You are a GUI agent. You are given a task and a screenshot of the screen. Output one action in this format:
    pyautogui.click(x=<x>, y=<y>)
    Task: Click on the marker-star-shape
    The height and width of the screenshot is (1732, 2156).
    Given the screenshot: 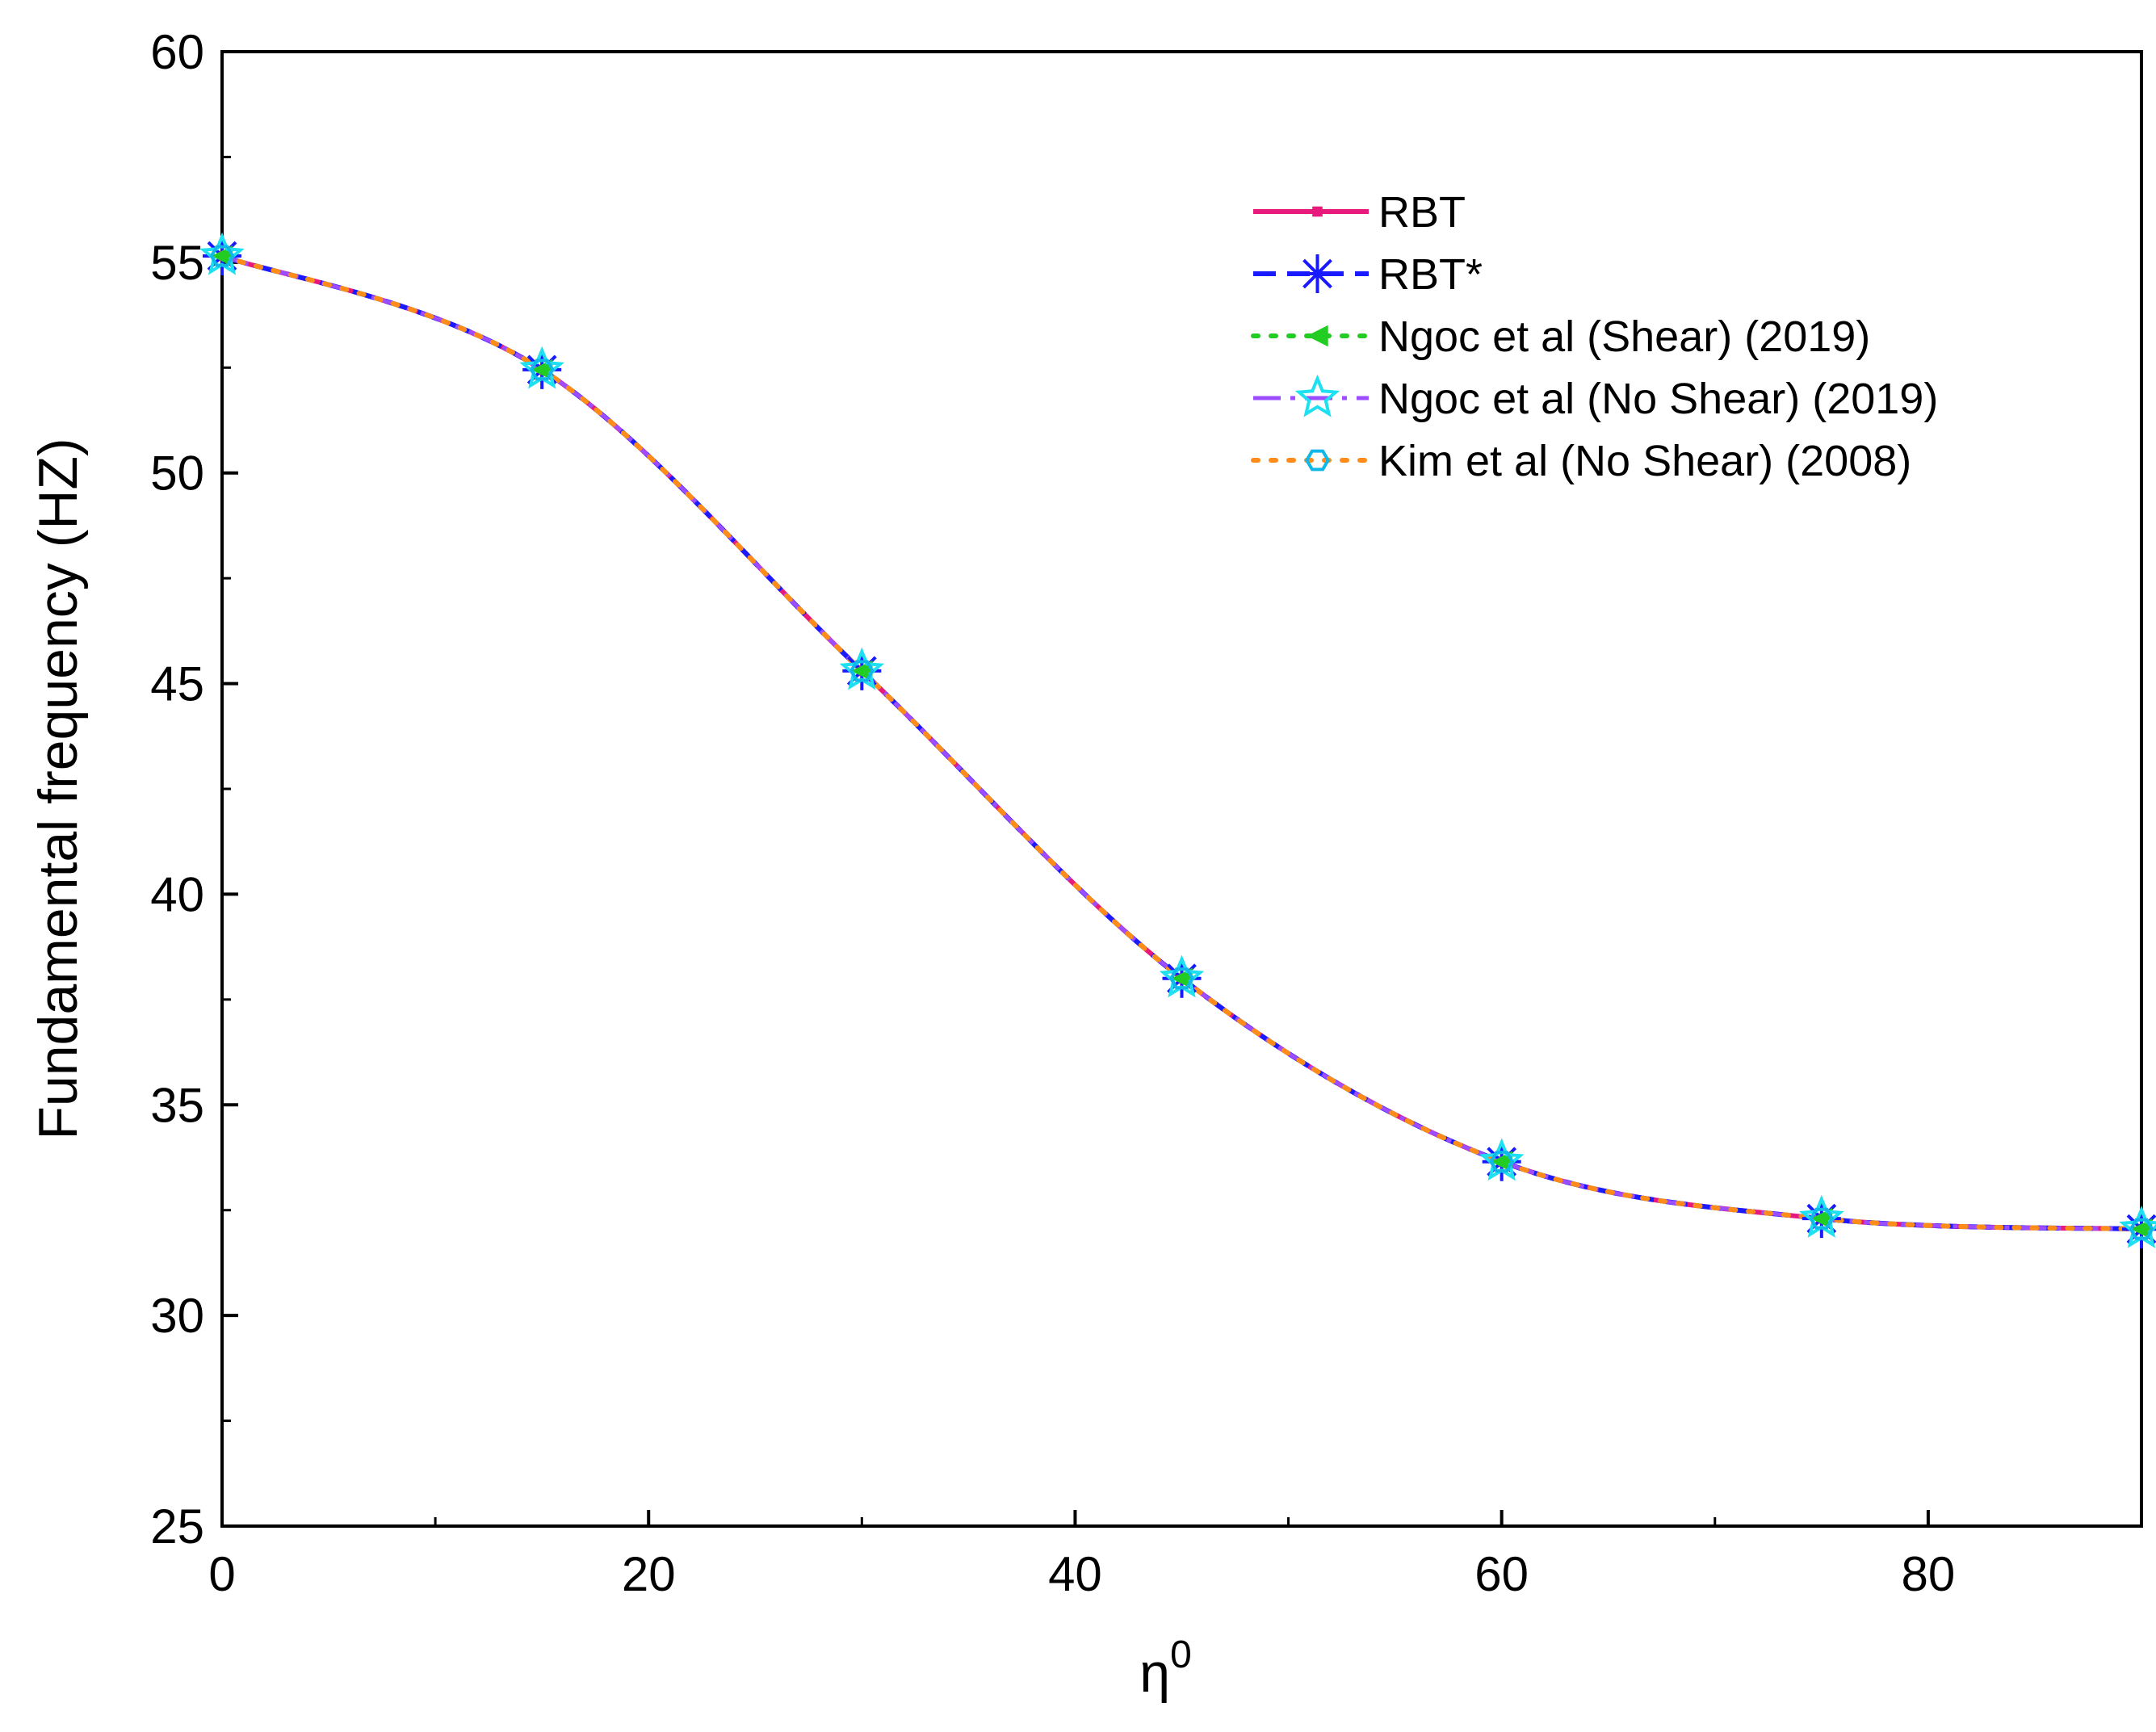 What is the action you would take?
    pyautogui.click(x=1317, y=395)
    